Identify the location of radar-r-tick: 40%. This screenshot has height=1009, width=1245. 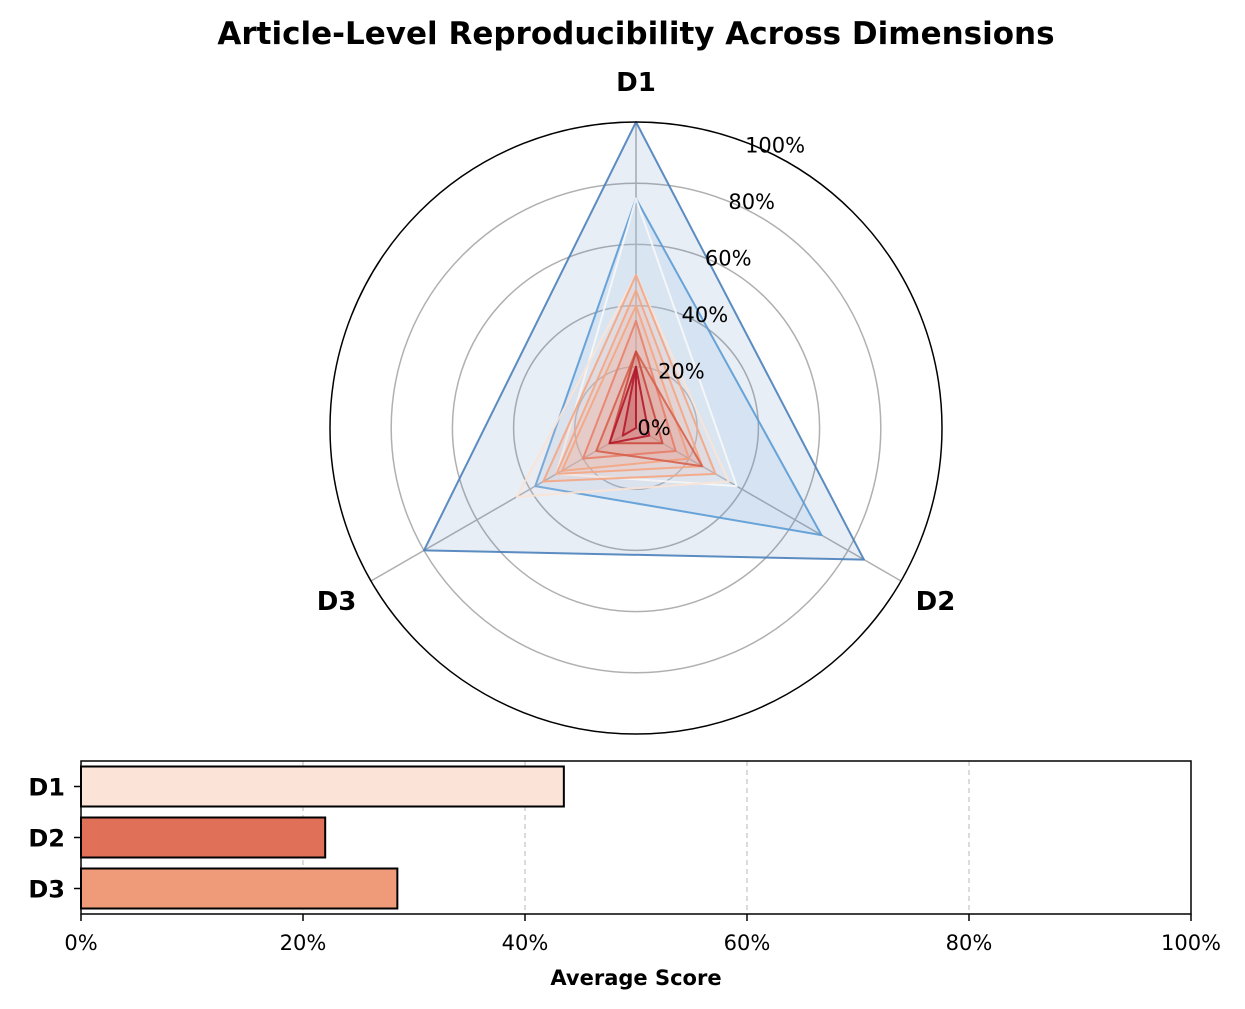
(704, 315).